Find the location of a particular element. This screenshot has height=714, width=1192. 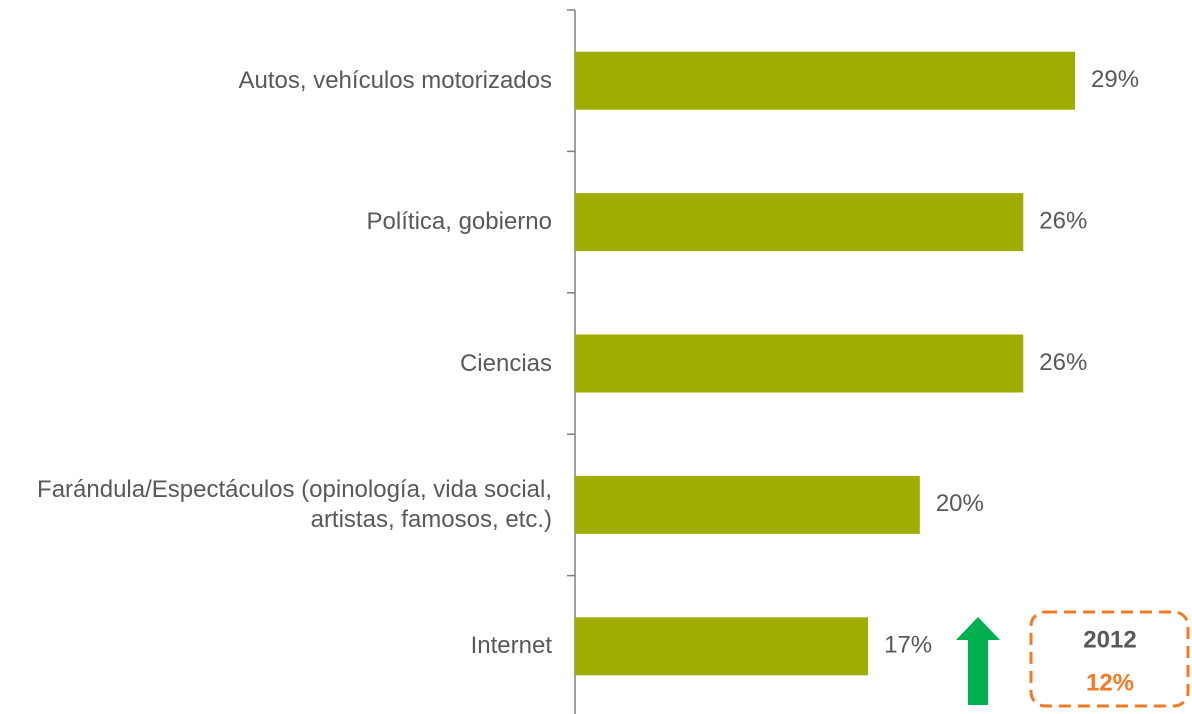

value-label: 17% is located at coordinates (908, 645).